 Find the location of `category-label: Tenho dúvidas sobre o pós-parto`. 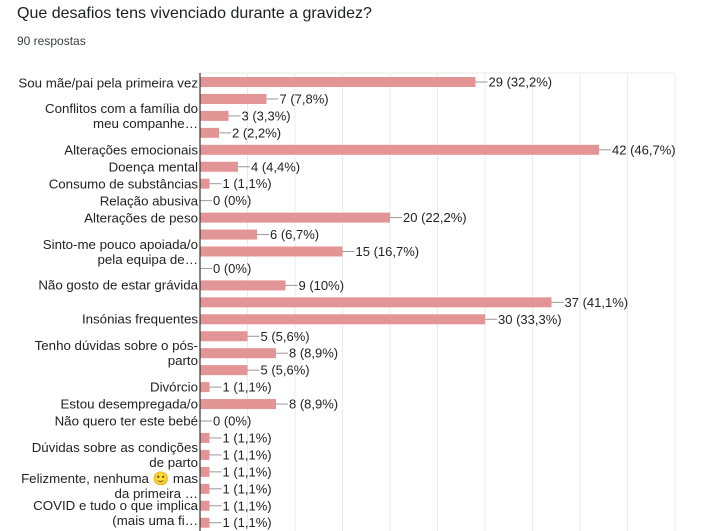

category-label: Tenho dúvidas sobre o pós-parto is located at coordinates (116, 353).